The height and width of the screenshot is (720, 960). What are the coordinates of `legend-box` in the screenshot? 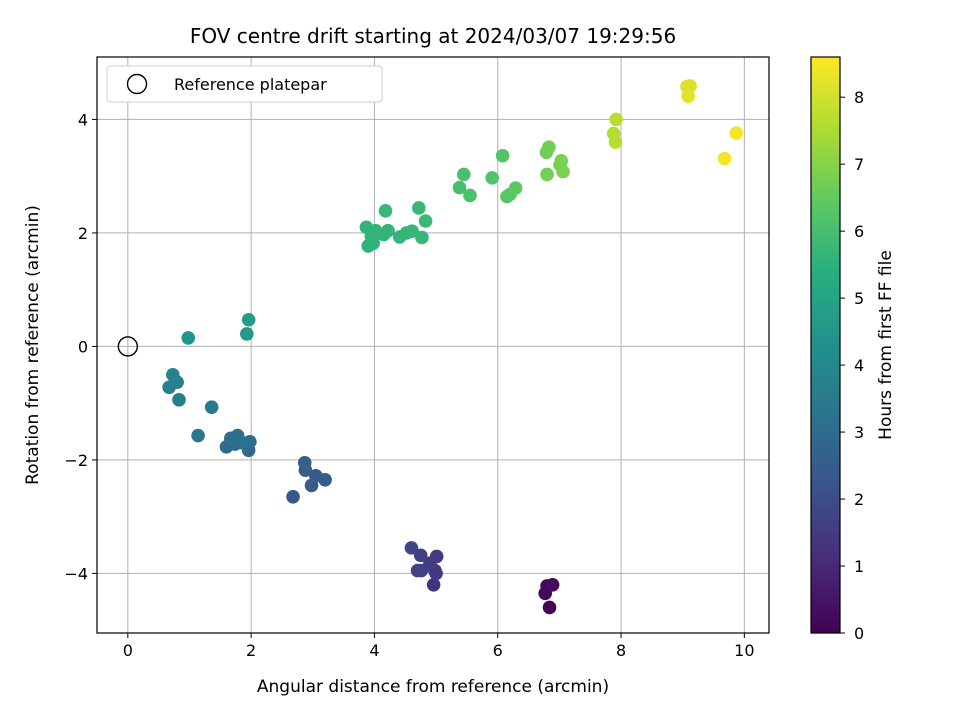 It's located at (244, 84).